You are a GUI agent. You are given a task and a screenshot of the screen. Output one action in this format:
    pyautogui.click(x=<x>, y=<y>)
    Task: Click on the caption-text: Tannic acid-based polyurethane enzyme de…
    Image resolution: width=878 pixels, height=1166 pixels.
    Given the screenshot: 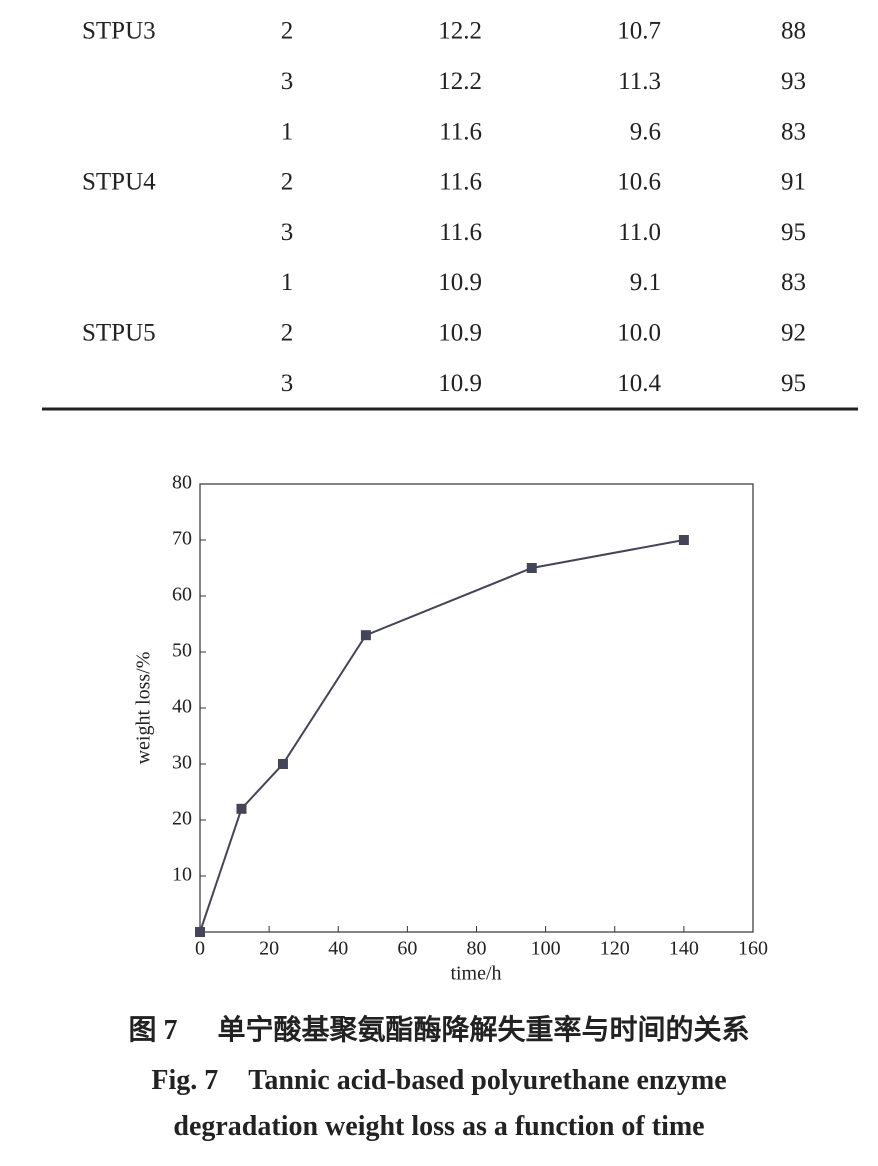 What is the action you would take?
    pyautogui.click(x=450, y=1103)
    